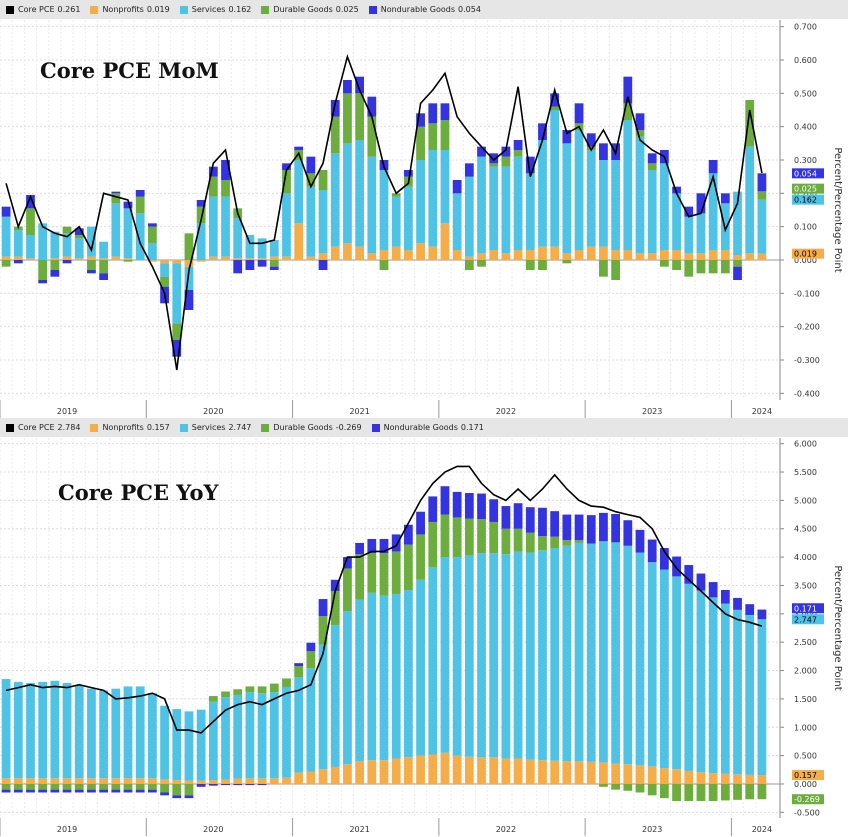 The image size is (848, 837). Describe the element at coordinates (158, 427) in the screenshot. I see `legend-value: 0.157` at that location.